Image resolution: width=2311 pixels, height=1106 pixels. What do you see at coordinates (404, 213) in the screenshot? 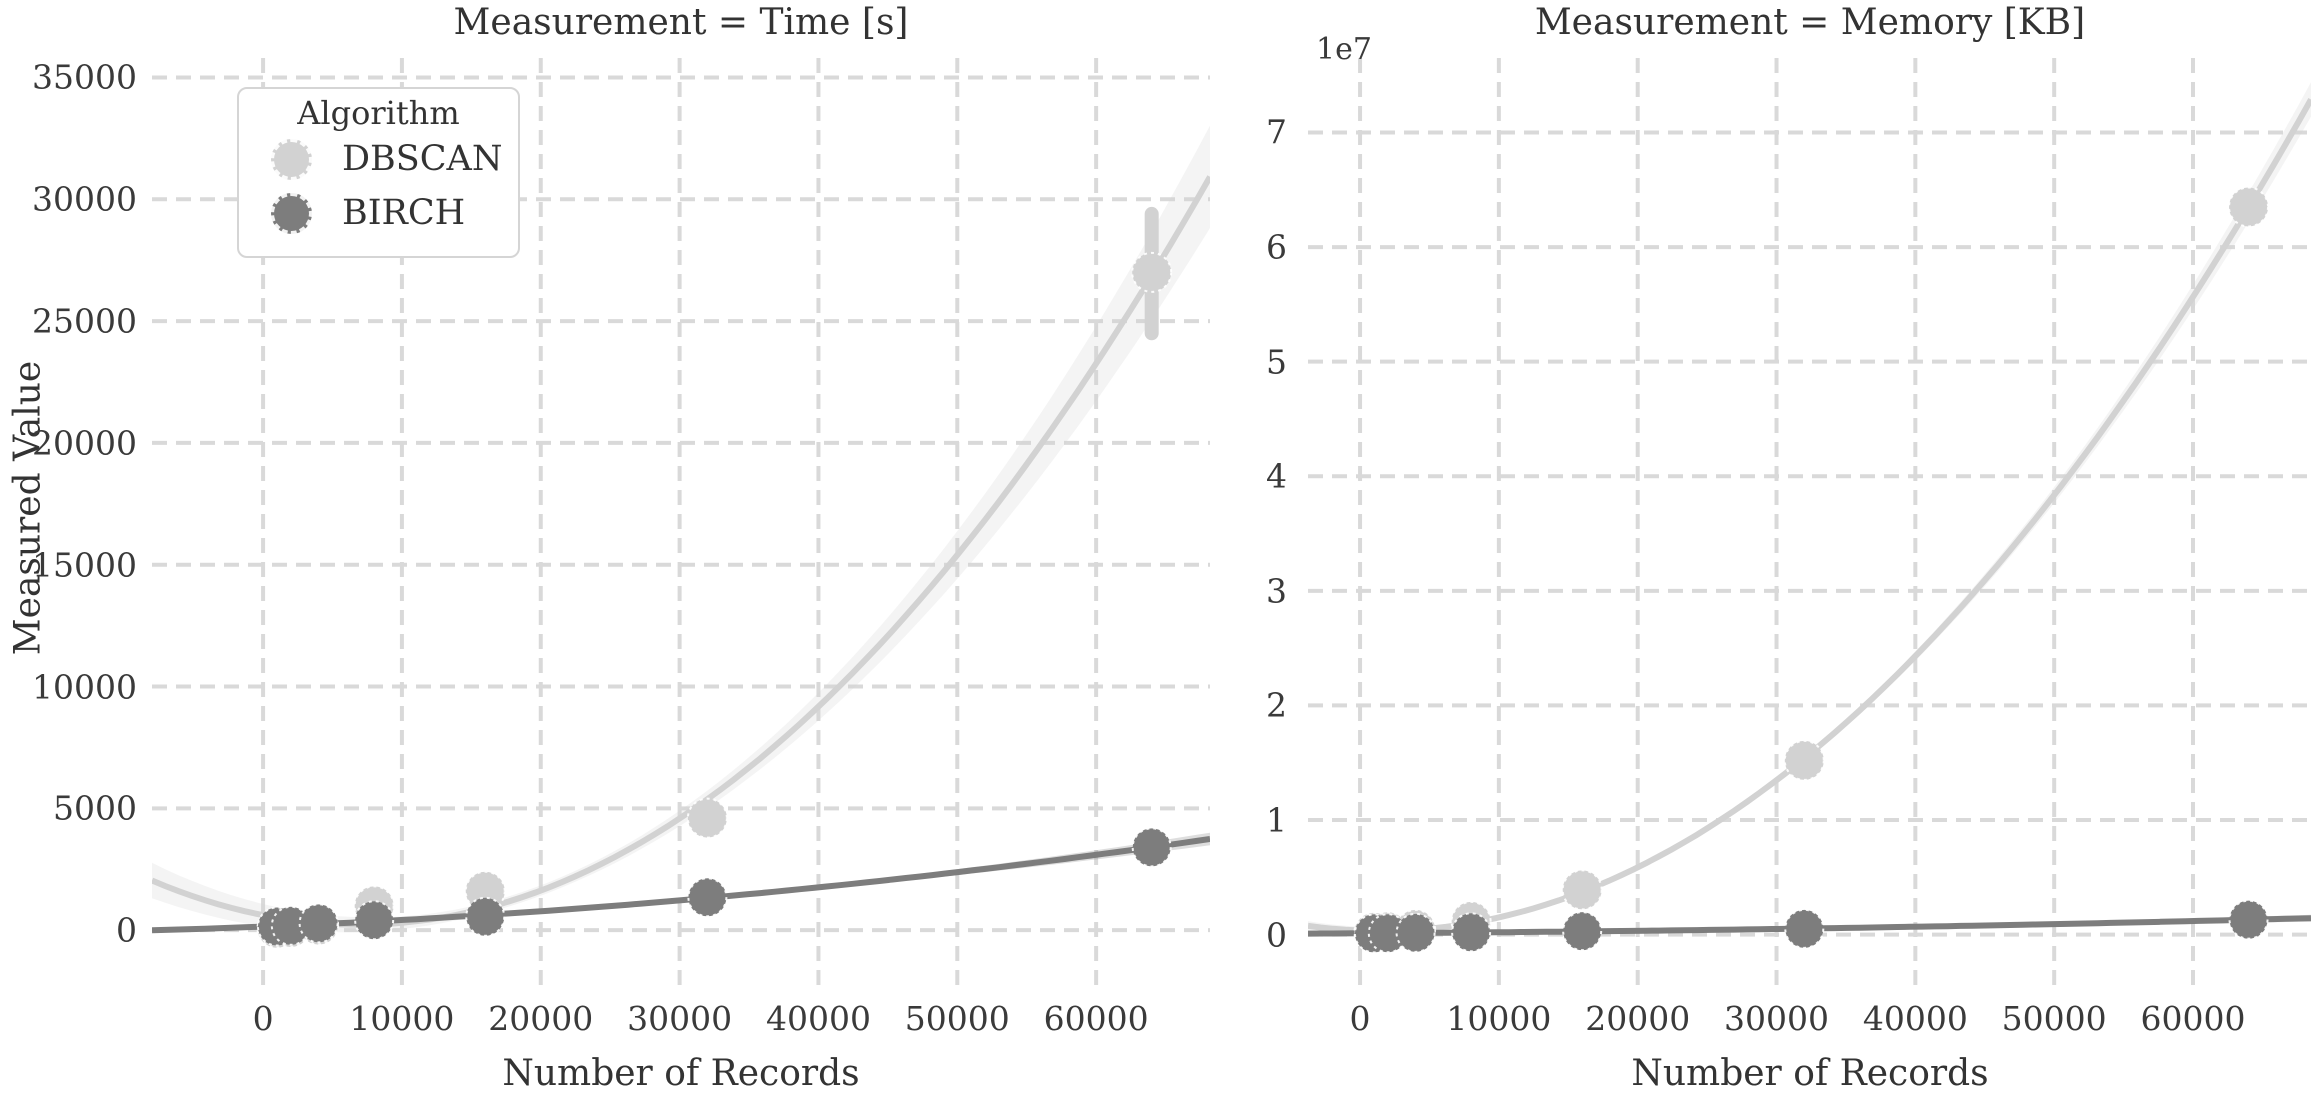
I see `legend-label-birch: BIRCH` at bounding box center [404, 213].